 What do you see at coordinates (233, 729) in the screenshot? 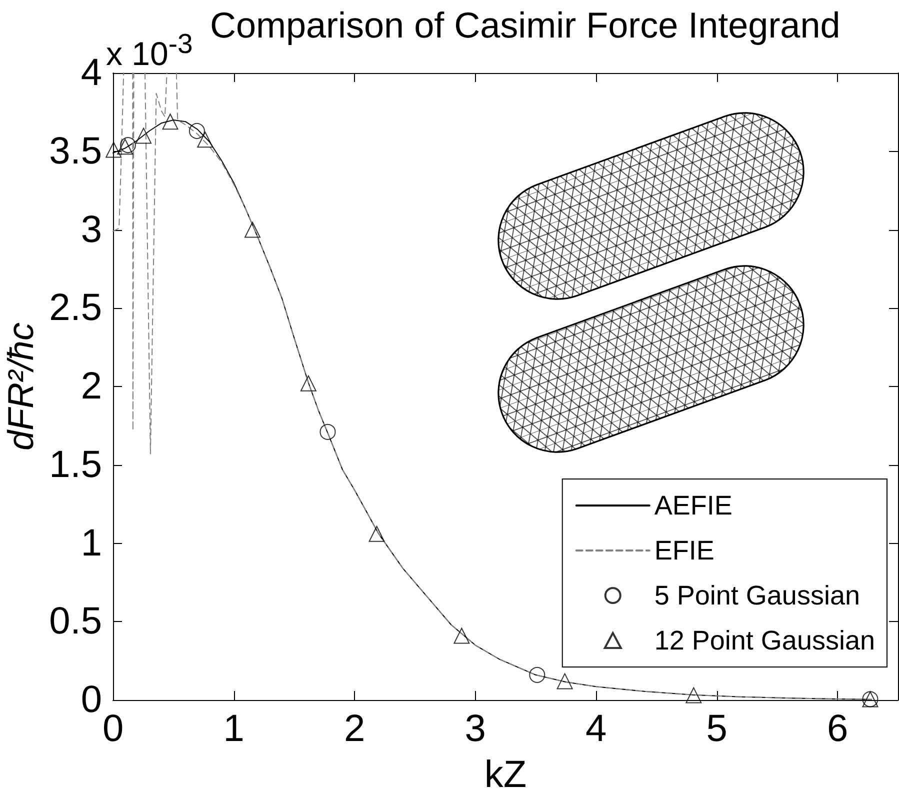
I see `x-tick-label: 1` at bounding box center [233, 729].